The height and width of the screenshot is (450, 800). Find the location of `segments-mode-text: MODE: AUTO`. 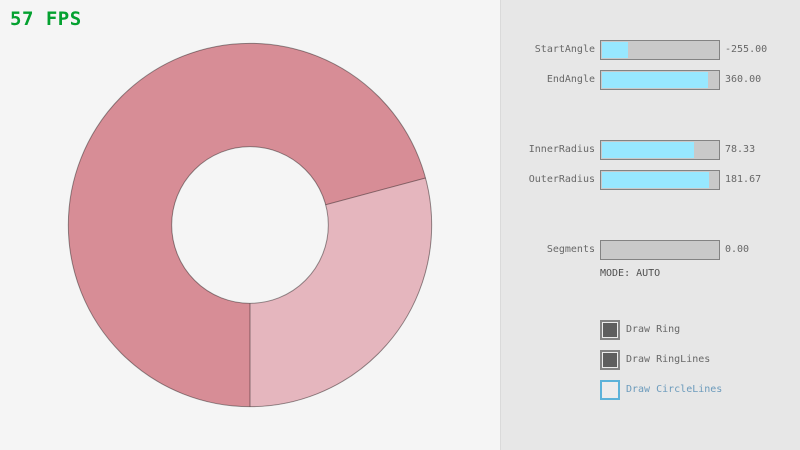

segments-mode-text: MODE: AUTO is located at coordinates (630, 273).